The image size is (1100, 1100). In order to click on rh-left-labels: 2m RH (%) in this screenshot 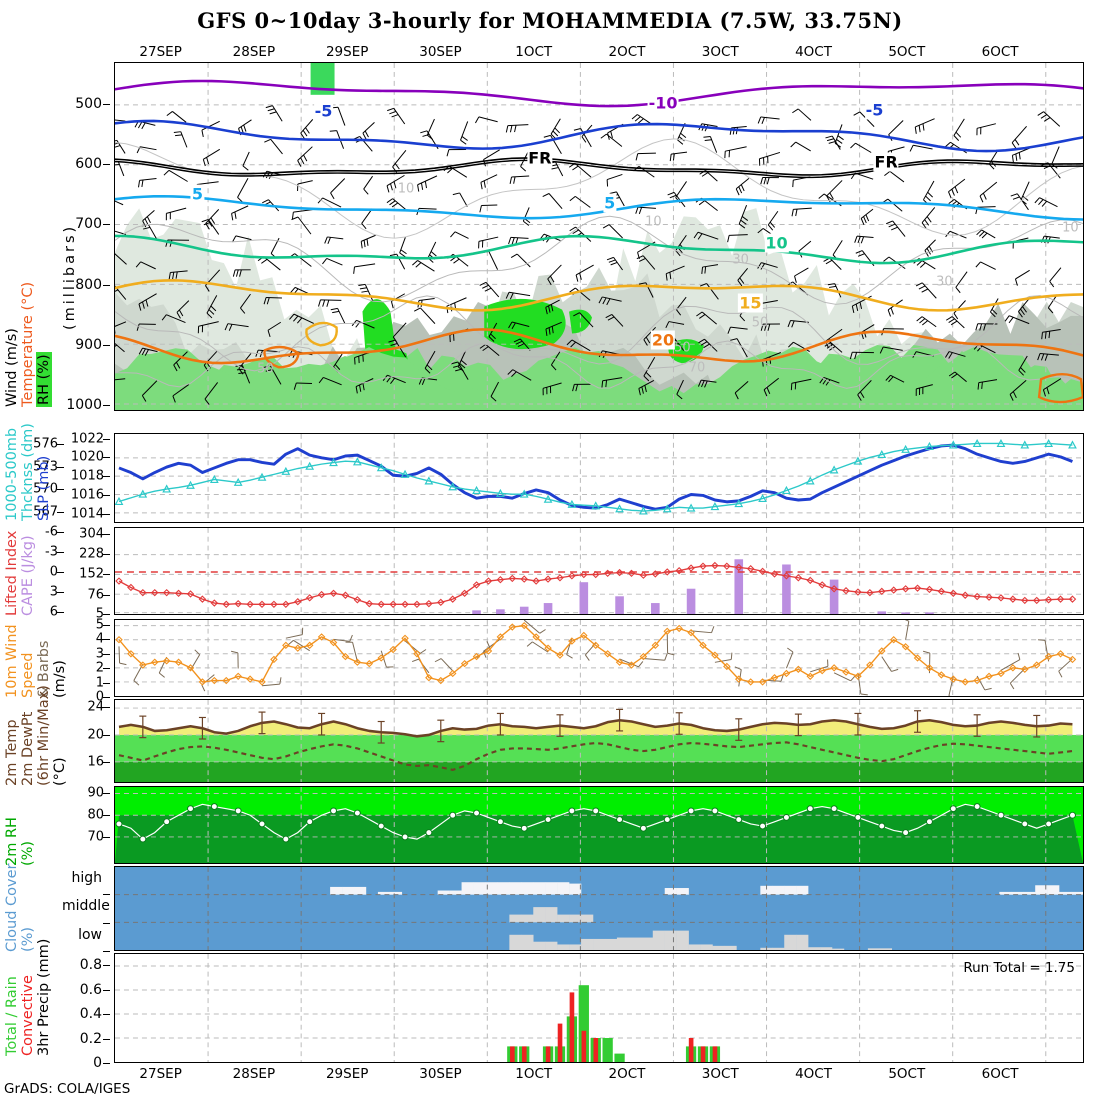, I will do `click(31, 825)`.